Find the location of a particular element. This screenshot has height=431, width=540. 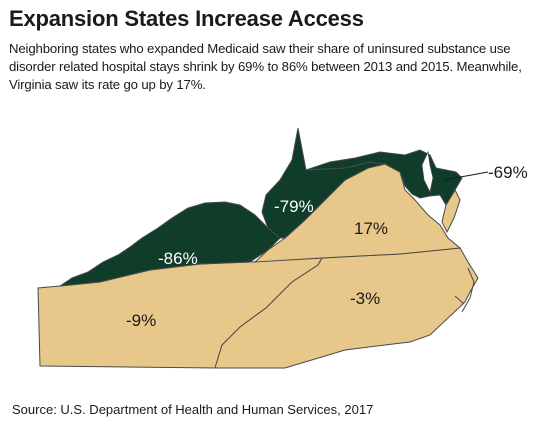

page-title: Expansion States Increase Access is located at coordinates (186, 18).